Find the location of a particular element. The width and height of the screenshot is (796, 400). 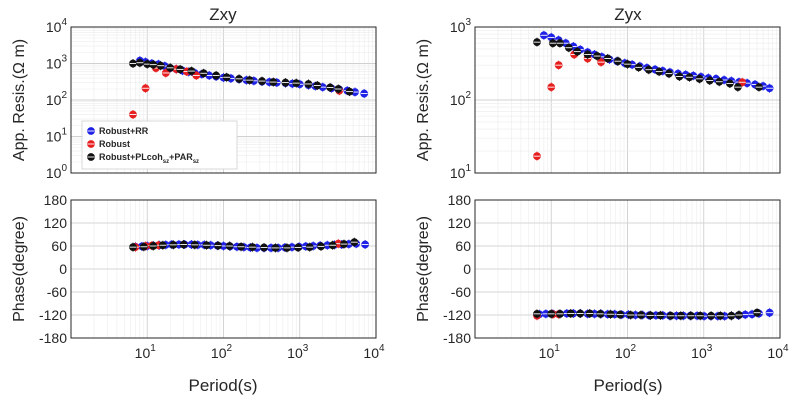

axes-frame is located at coordinates (627, 269).